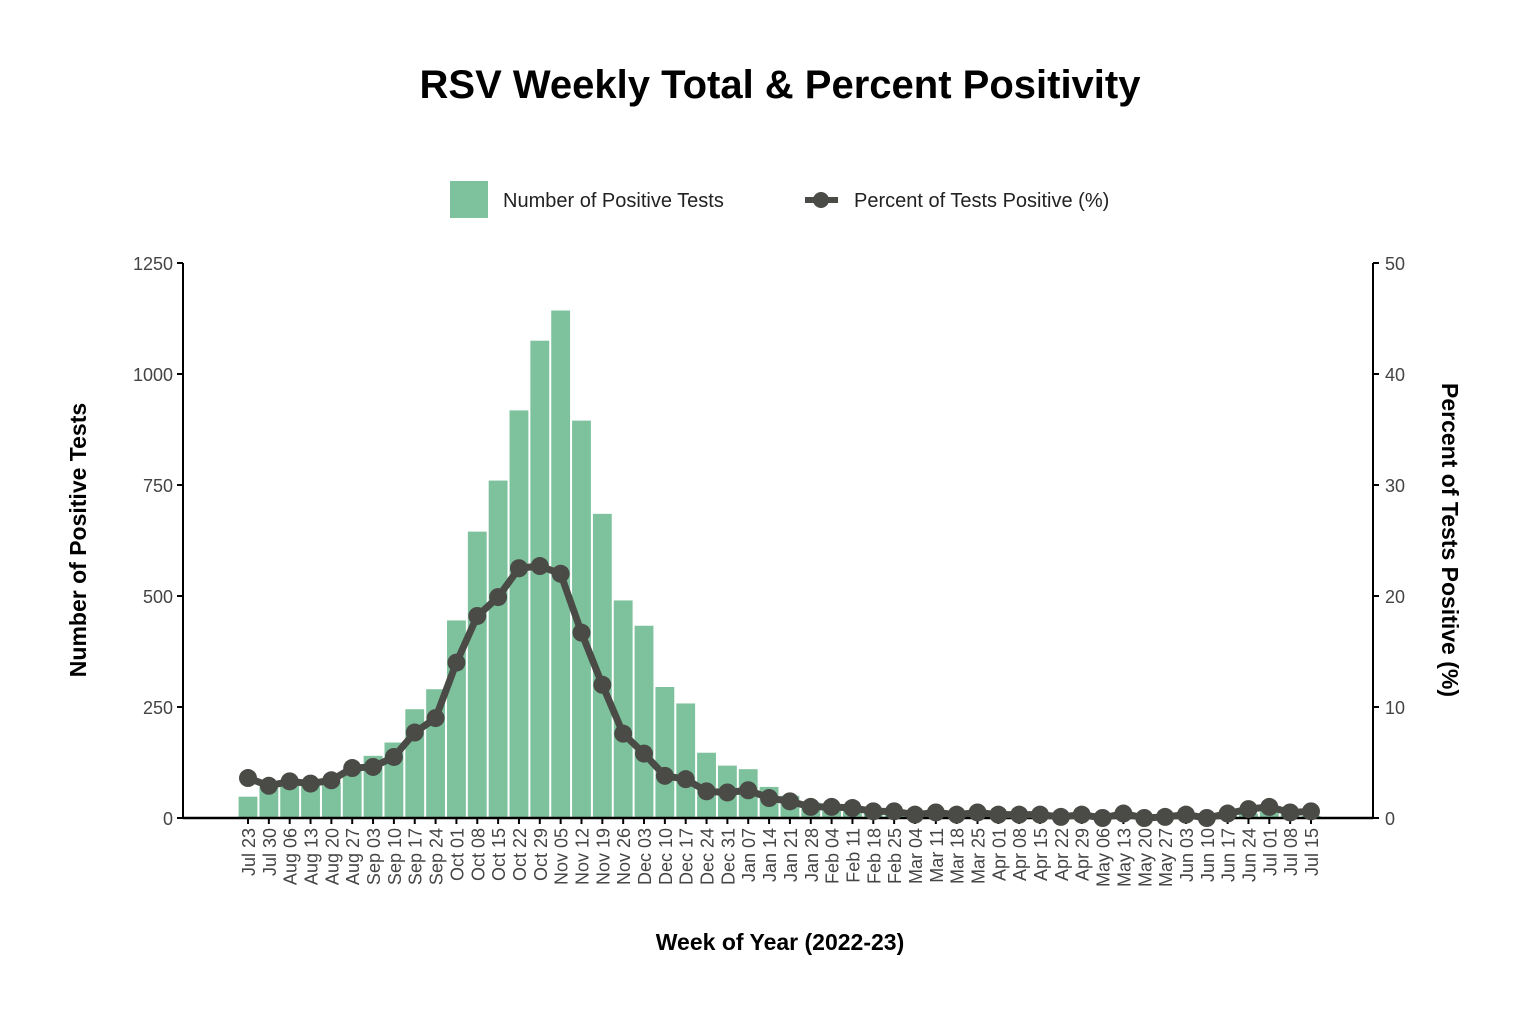  I want to click on x-tick-label: Mar 25, so click(979, 856).